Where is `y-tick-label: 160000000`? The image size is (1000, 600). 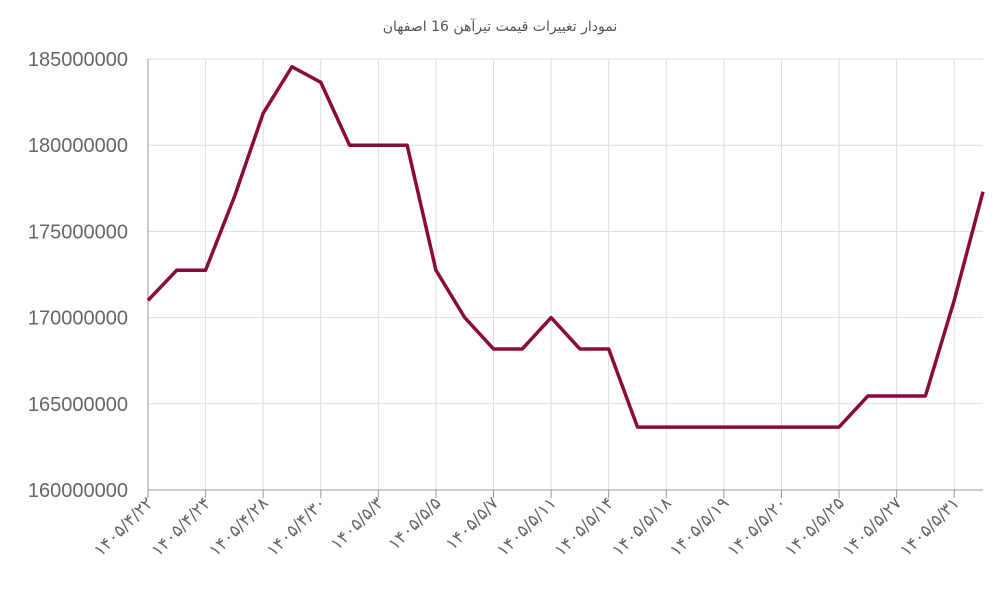
y-tick-label: 160000000 is located at coordinates (78, 491).